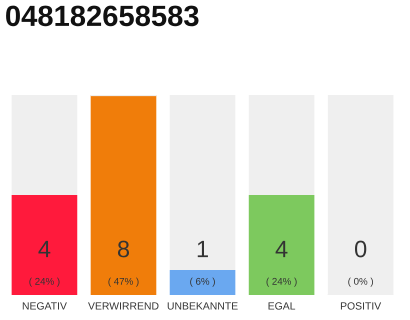 The image size is (410, 320). What do you see at coordinates (360, 263) in the screenshot?
I see `data-label: 0 ( 0% )` at bounding box center [360, 263].